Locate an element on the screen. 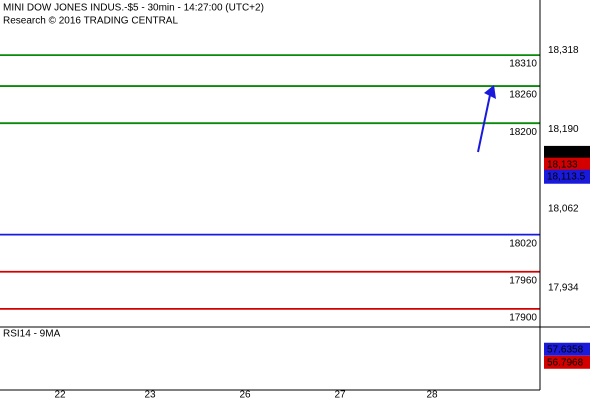 The height and width of the screenshot is (400, 590). rsi-box-label: 56.7968 is located at coordinates (565, 362).